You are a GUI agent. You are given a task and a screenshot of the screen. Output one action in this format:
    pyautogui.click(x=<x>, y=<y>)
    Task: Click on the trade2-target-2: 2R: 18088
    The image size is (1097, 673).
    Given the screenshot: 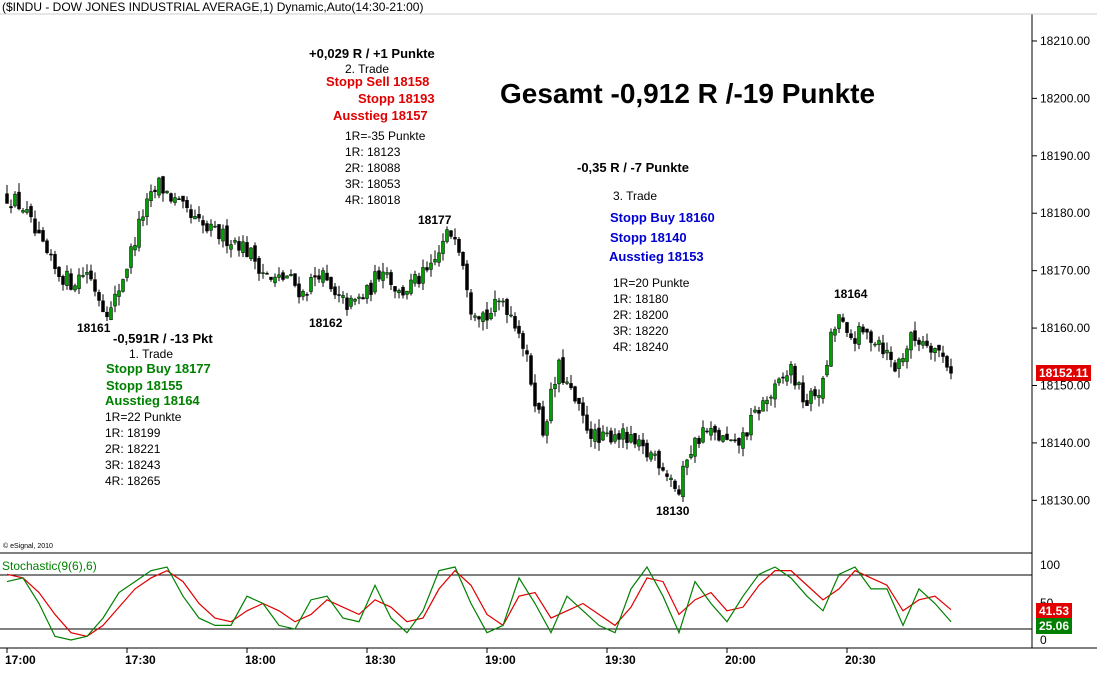 What is the action you would take?
    pyautogui.click(x=373, y=168)
    